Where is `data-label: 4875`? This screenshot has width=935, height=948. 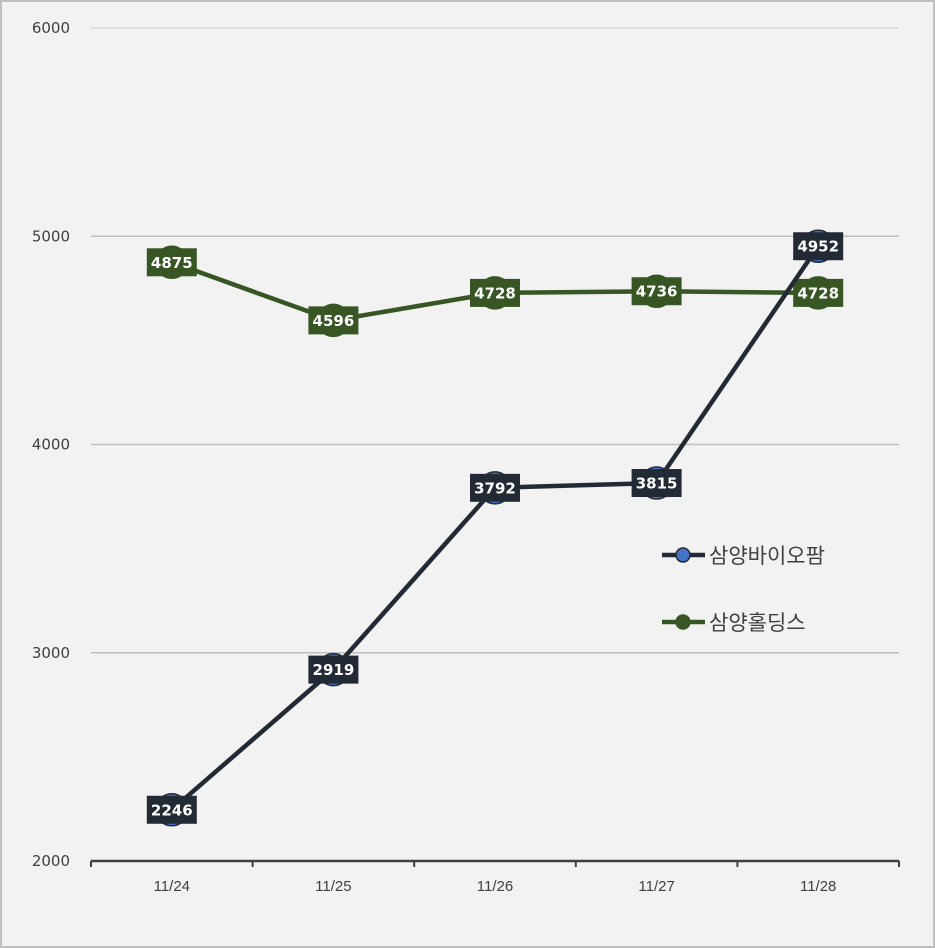
data-label: 4875 is located at coordinates (172, 263).